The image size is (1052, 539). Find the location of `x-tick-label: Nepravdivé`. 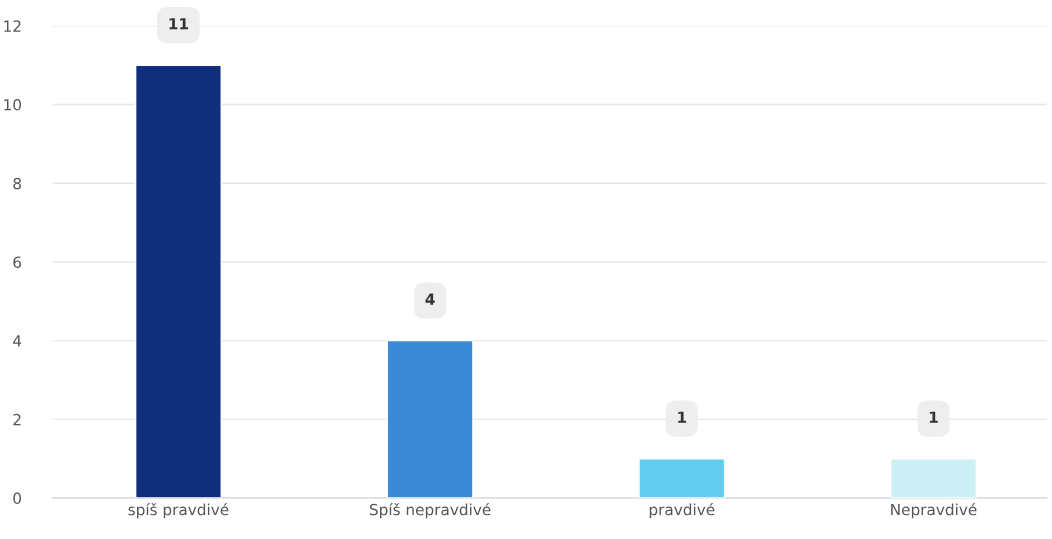

x-tick-label: Nepravdivé is located at coordinates (934, 510).